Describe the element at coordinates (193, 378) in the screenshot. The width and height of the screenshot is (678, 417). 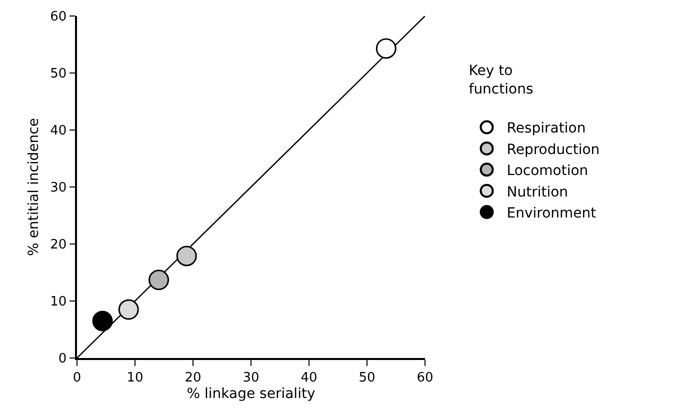
I see `x-tick-label: 20` at that location.